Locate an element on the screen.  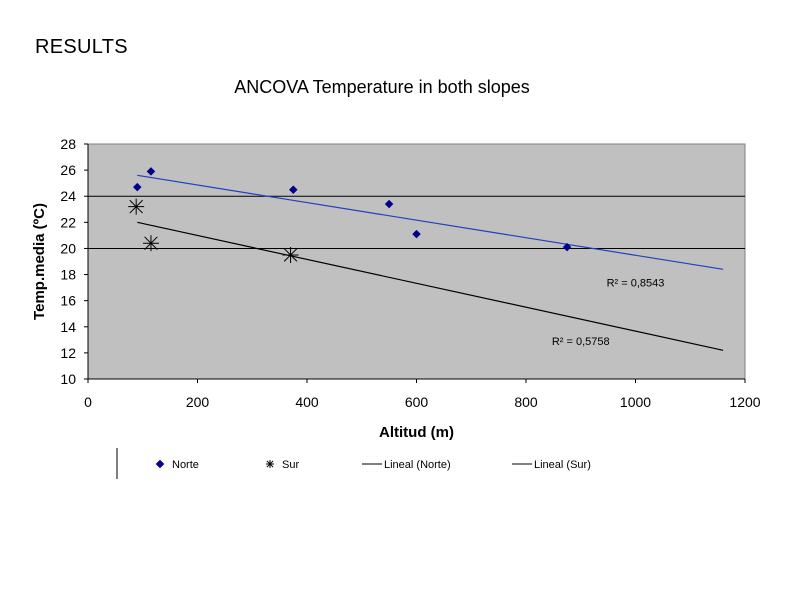
chart-legend: Norte Sur Lineal (Norte) Lineal (Sur) is located at coordinates (353, 463).